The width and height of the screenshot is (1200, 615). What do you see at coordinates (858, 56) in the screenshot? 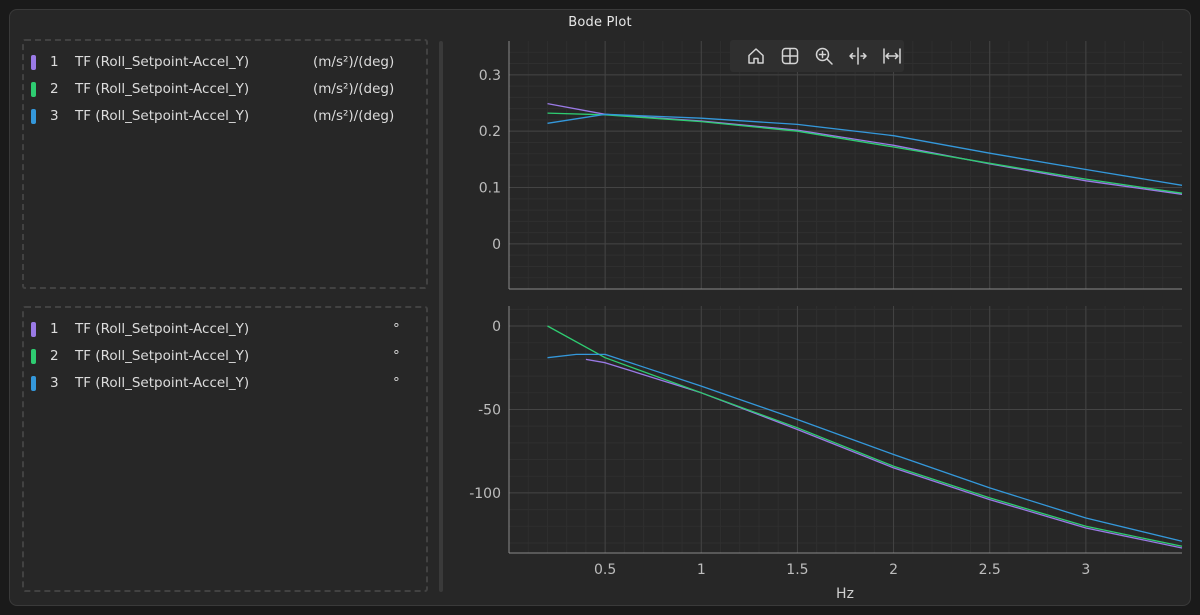
I see `pan-horizontal-icon` at bounding box center [858, 56].